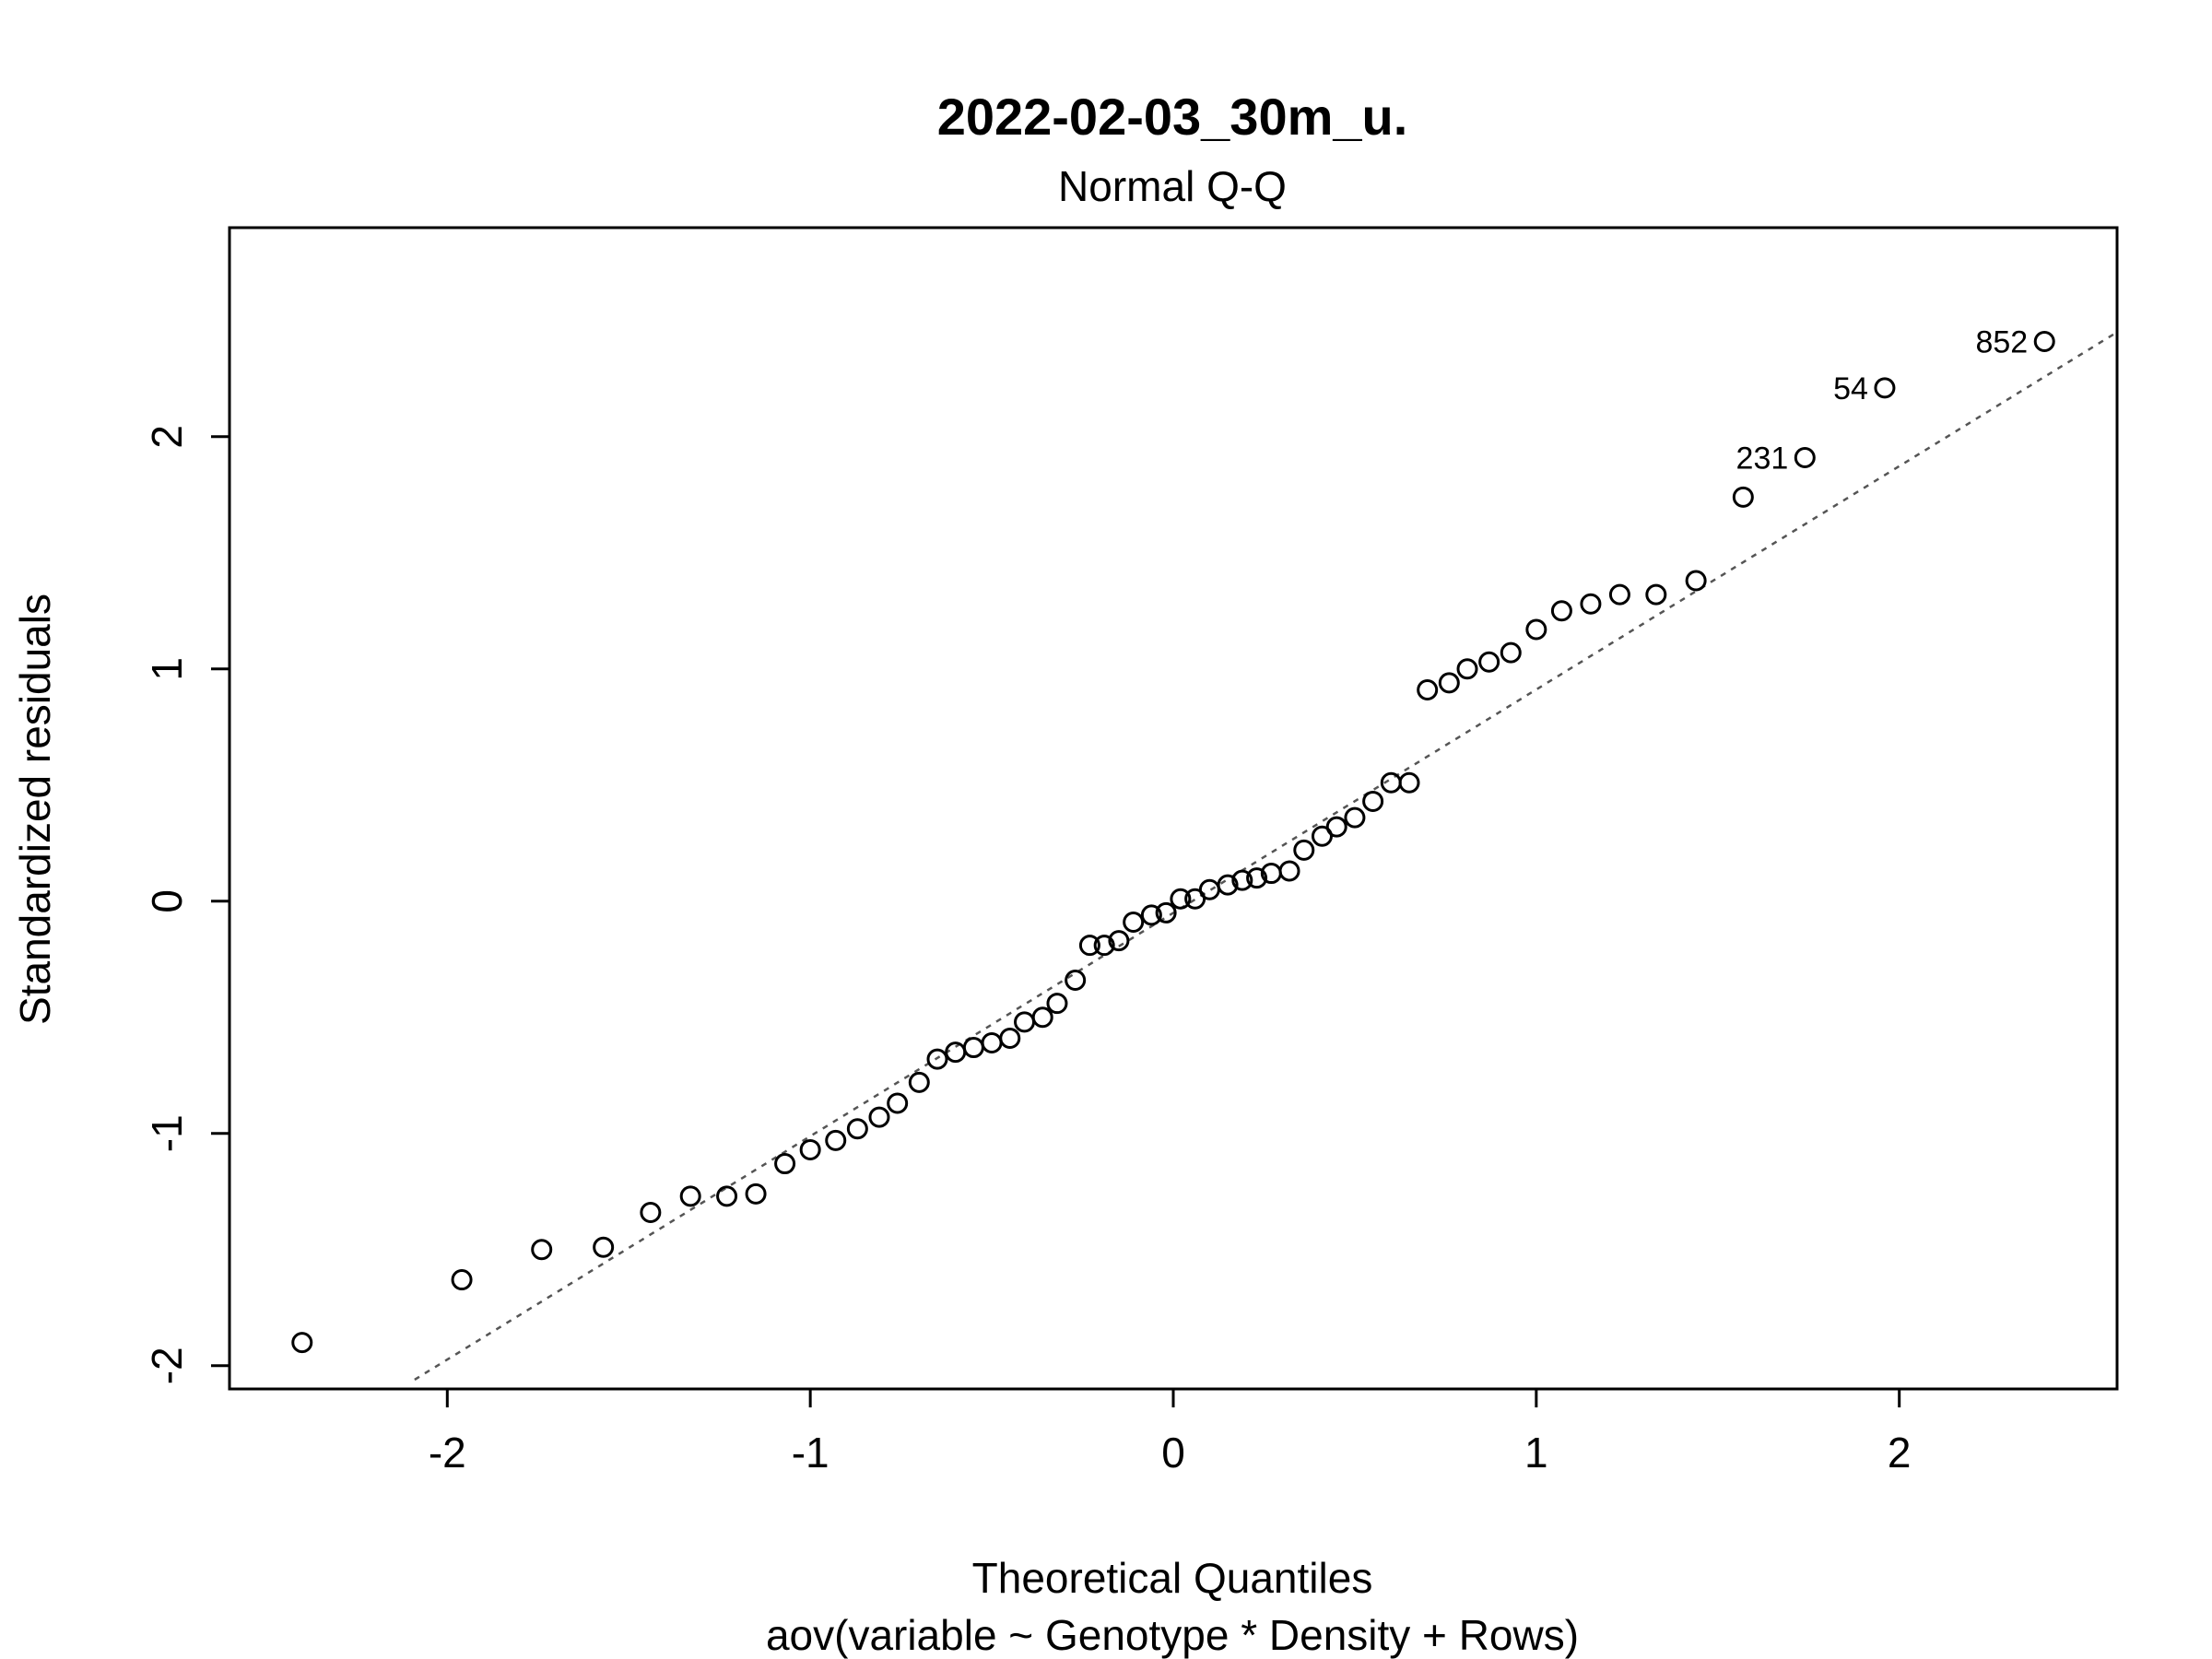 Image resolution: width=2212 pixels, height=1659 pixels. Describe the element at coordinates (1900, 1453) in the screenshot. I see `x-tick-label: 2` at that location.